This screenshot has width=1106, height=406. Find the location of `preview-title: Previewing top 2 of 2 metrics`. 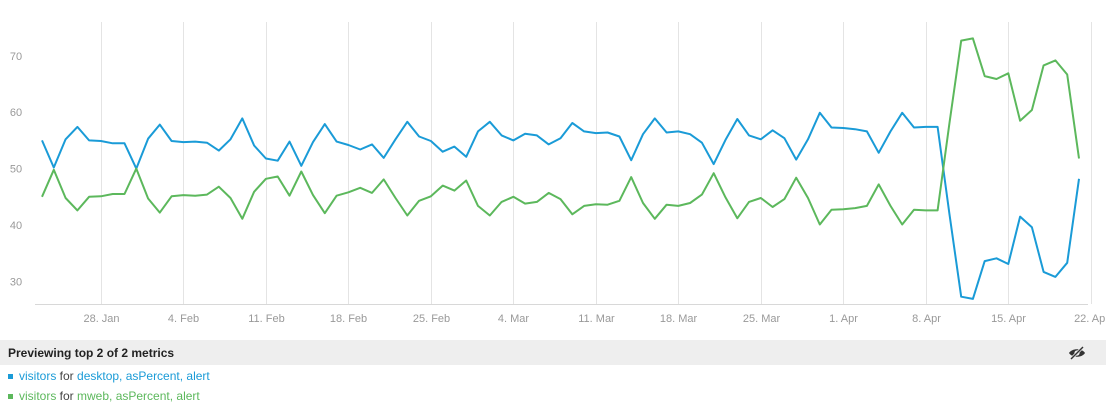

preview-title: Previewing top 2 of 2 metrics is located at coordinates (91, 352).